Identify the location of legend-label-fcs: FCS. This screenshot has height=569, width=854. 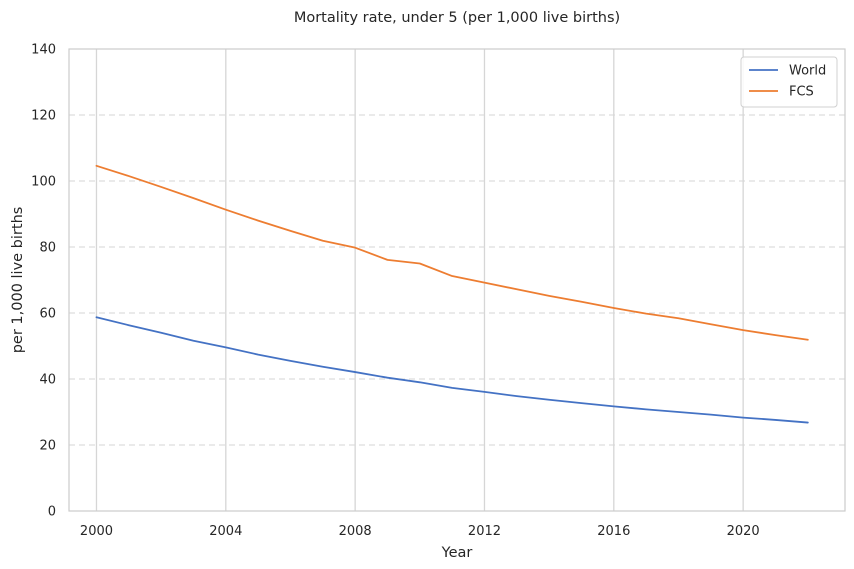
(801, 92).